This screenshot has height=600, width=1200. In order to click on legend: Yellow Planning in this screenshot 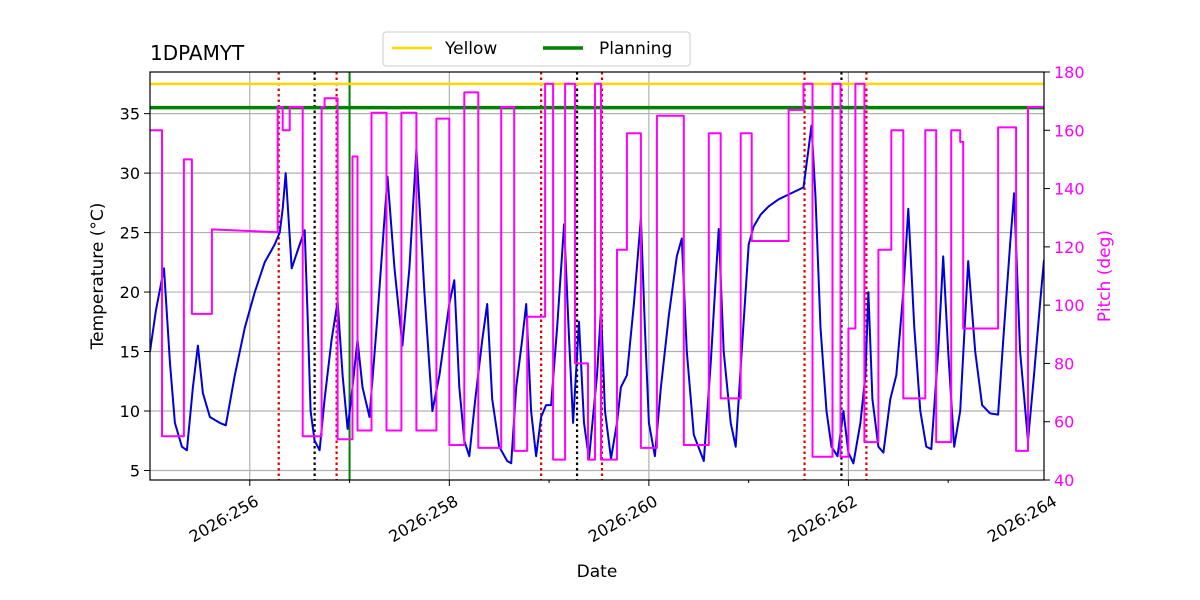, I will do `click(536, 49)`.